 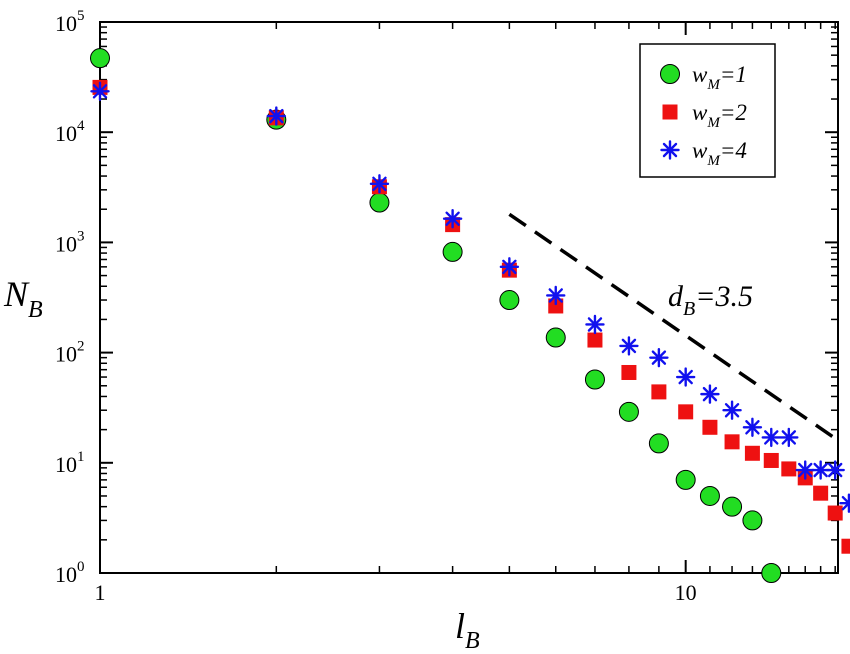 What do you see at coordinates (70, 22) in the screenshot?
I see `y-tick-label: 10⁵` at bounding box center [70, 22].